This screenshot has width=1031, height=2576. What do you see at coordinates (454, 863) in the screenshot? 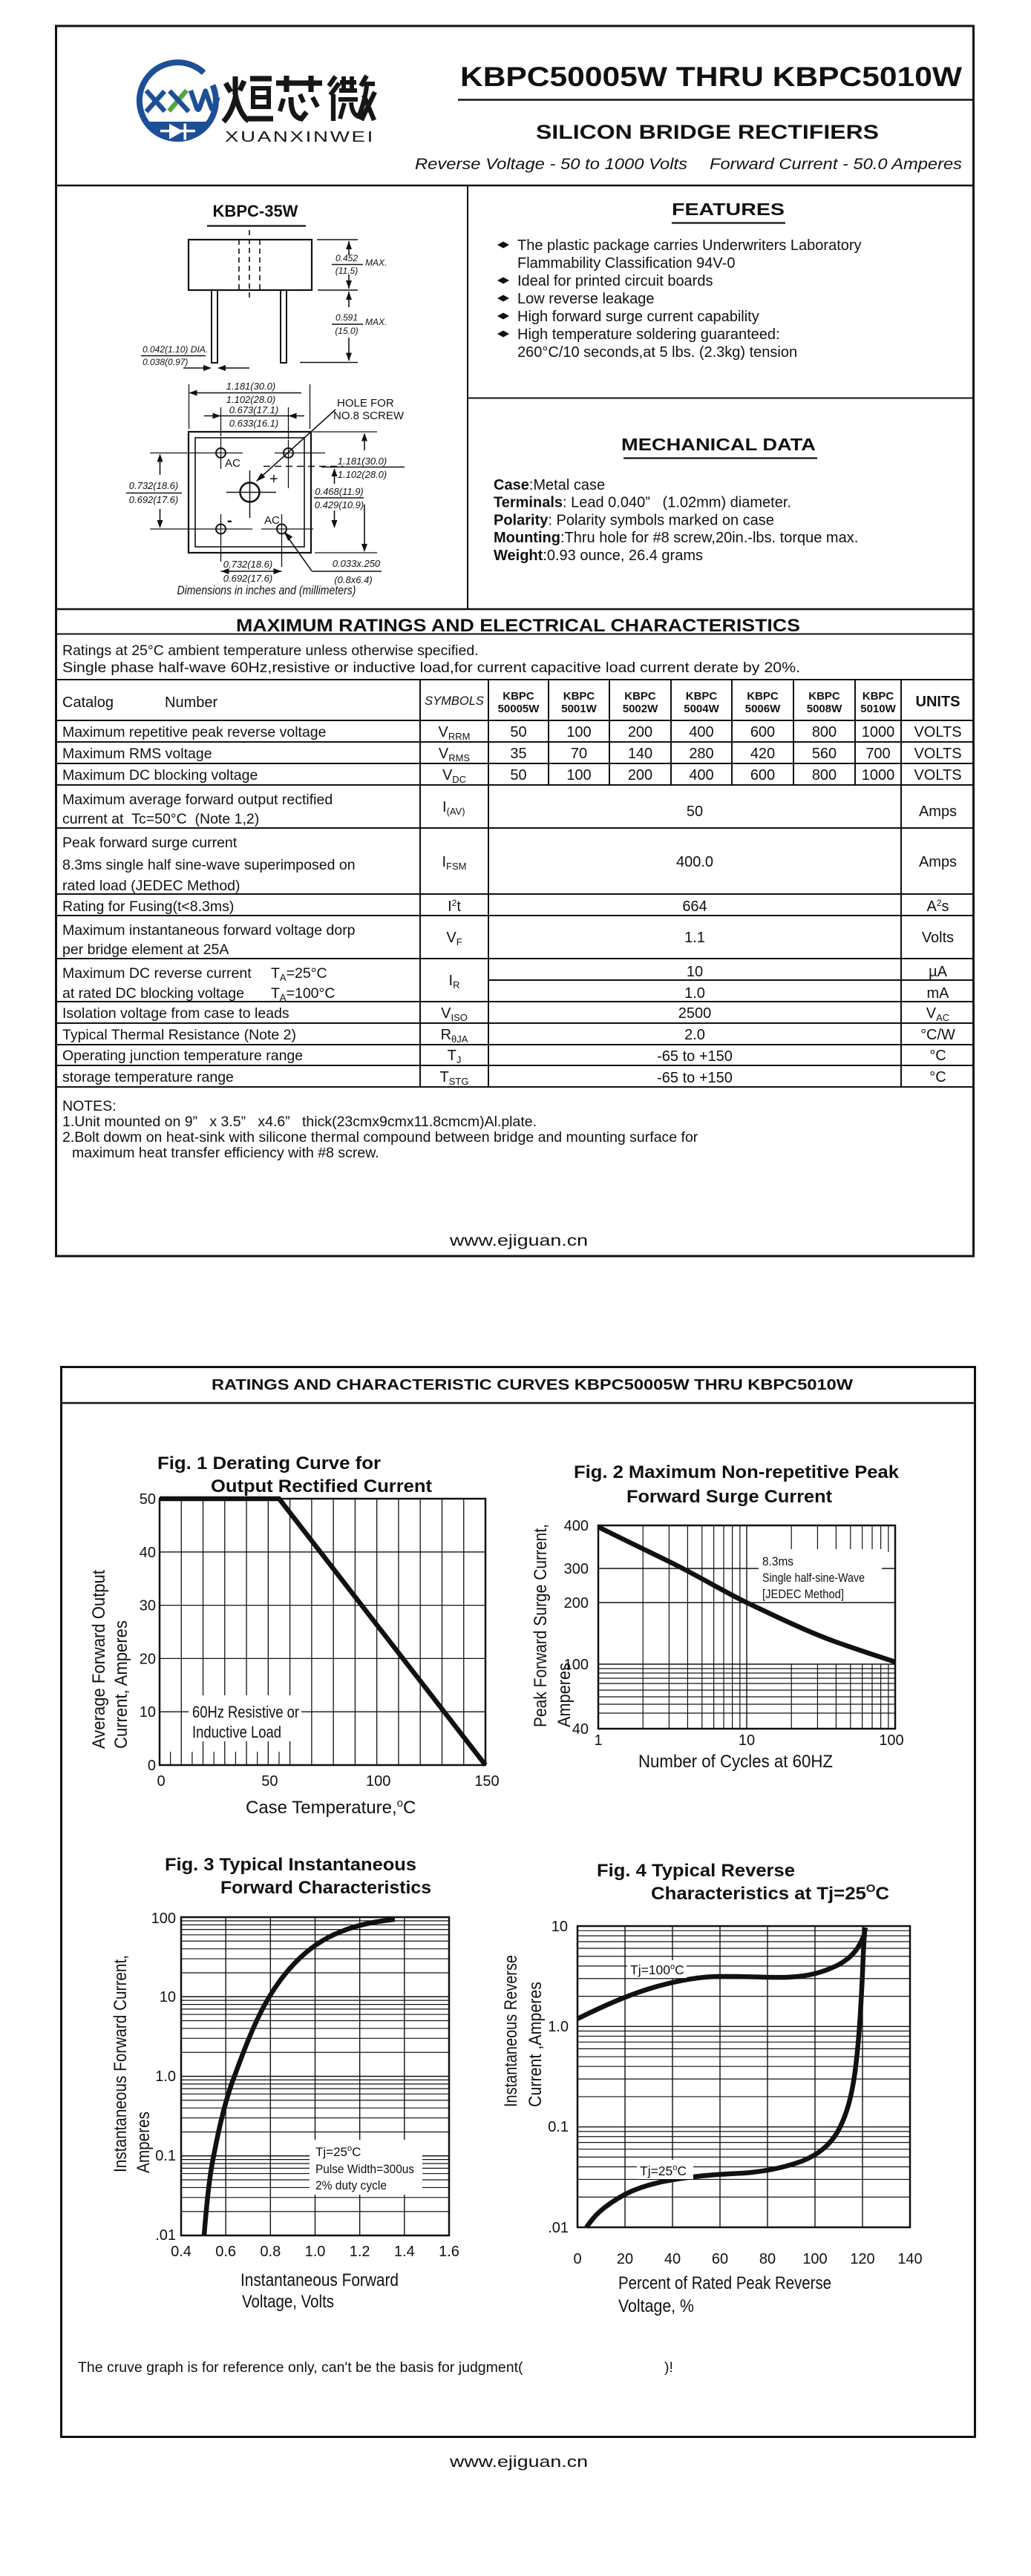
I see `svg-text: IFSM` at bounding box center [454, 863].